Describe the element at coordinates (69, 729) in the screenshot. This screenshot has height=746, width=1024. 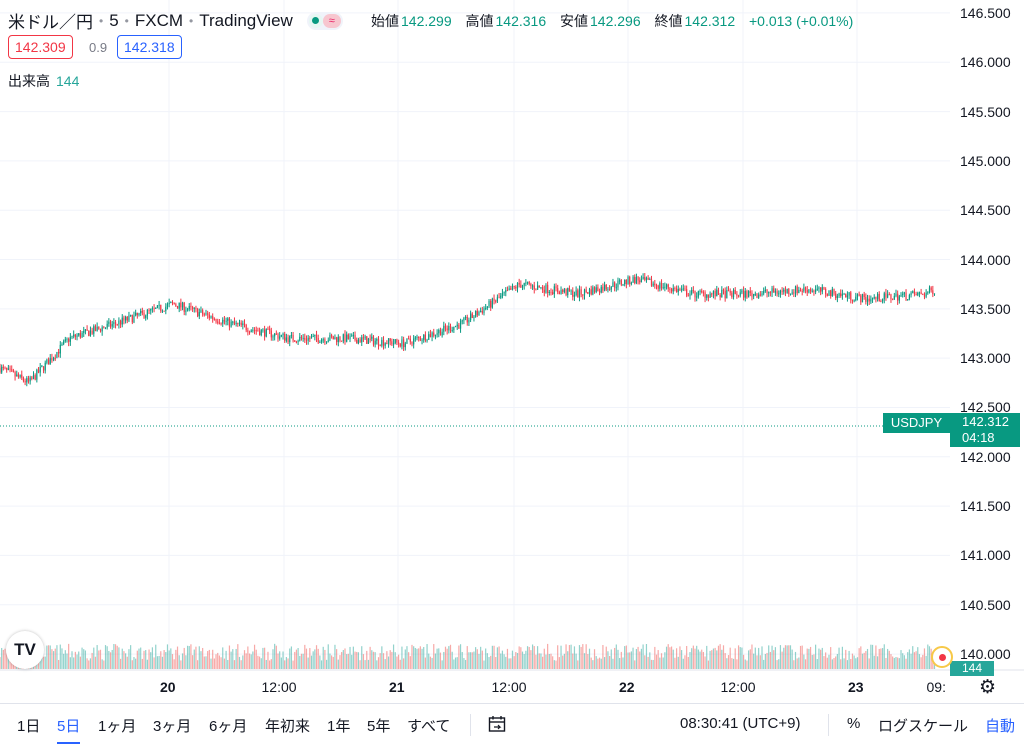
I see `range-5d: 5日` at that location.